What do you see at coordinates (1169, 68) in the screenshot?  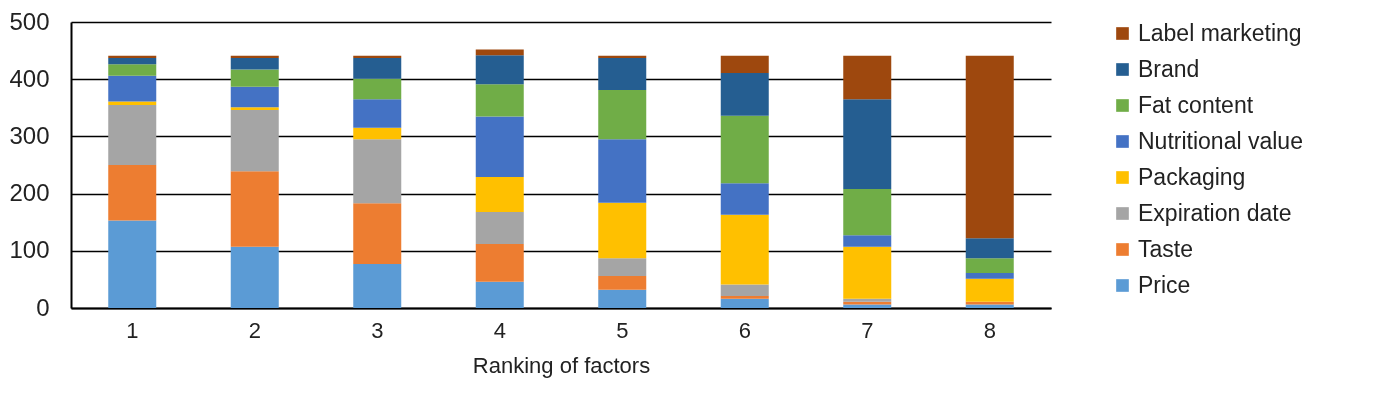 I see `legend-label: Brand` at bounding box center [1169, 68].